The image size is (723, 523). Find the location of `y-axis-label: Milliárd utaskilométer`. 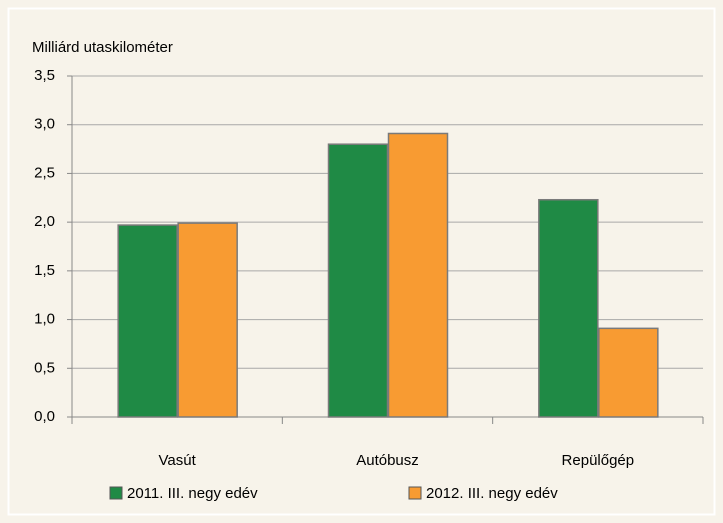

y-axis-label: Milliárd utaskilométer is located at coordinates (102, 47).